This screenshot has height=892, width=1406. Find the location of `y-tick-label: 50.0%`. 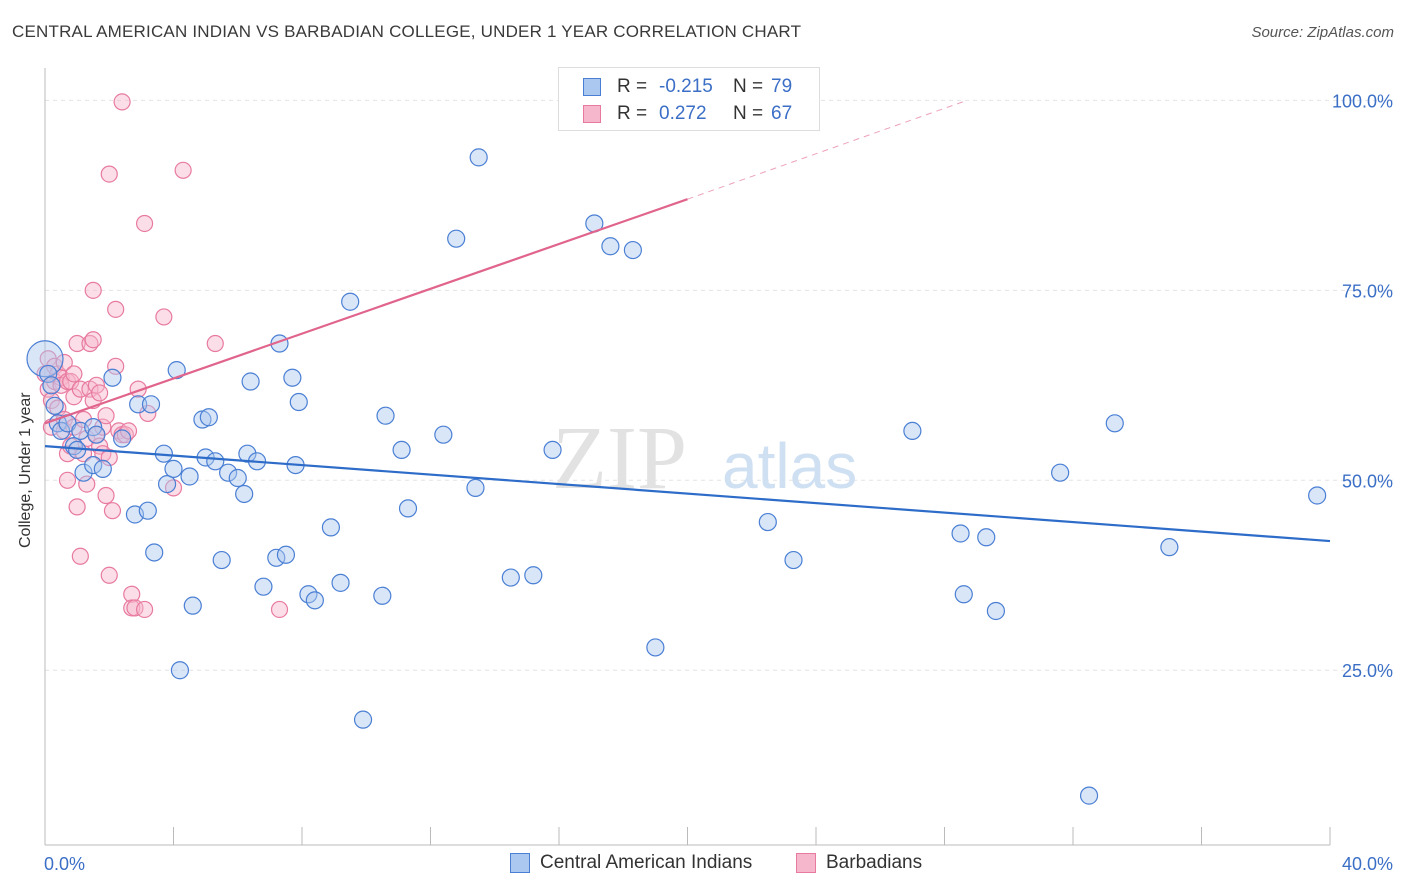

y-tick-label: 50.0% is located at coordinates (1367, 481).